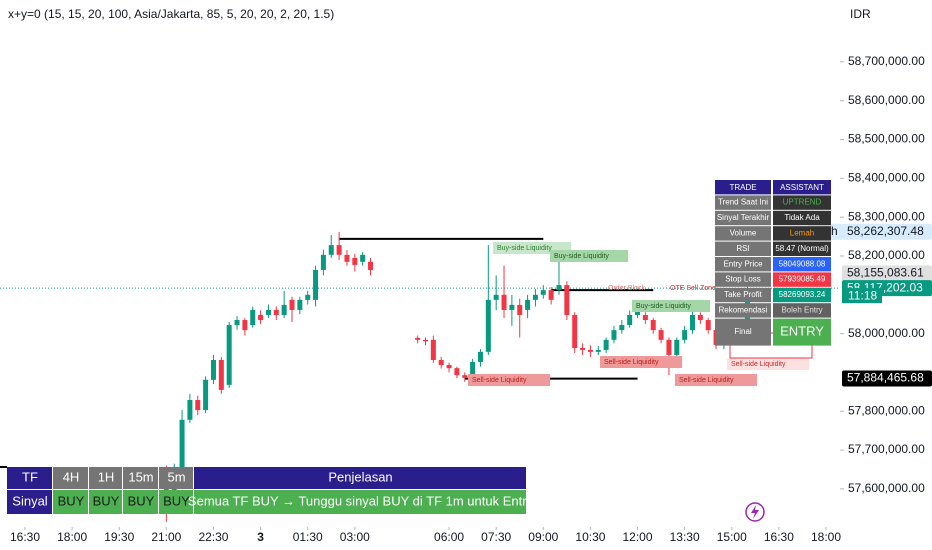 The image size is (932, 550). I want to click on x-tick-label: 15:00, so click(732, 537).